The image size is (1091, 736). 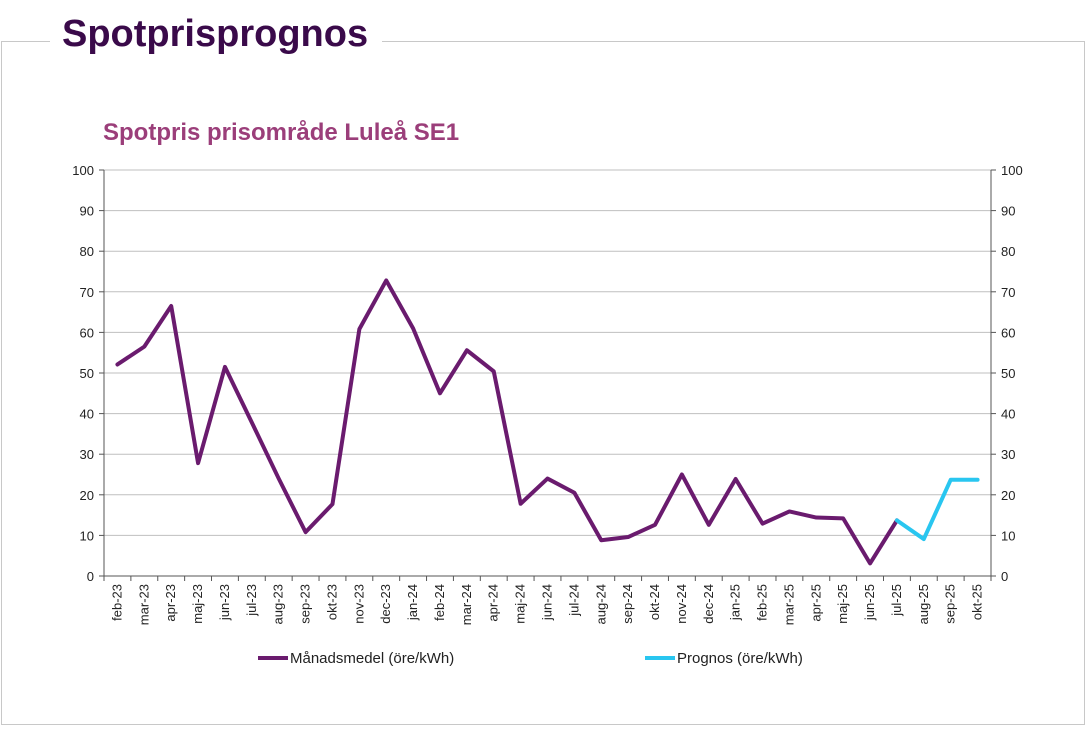 What do you see at coordinates (87, 495) in the screenshot?
I see `y-tick-label-left: 20` at bounding box center [87, 495].